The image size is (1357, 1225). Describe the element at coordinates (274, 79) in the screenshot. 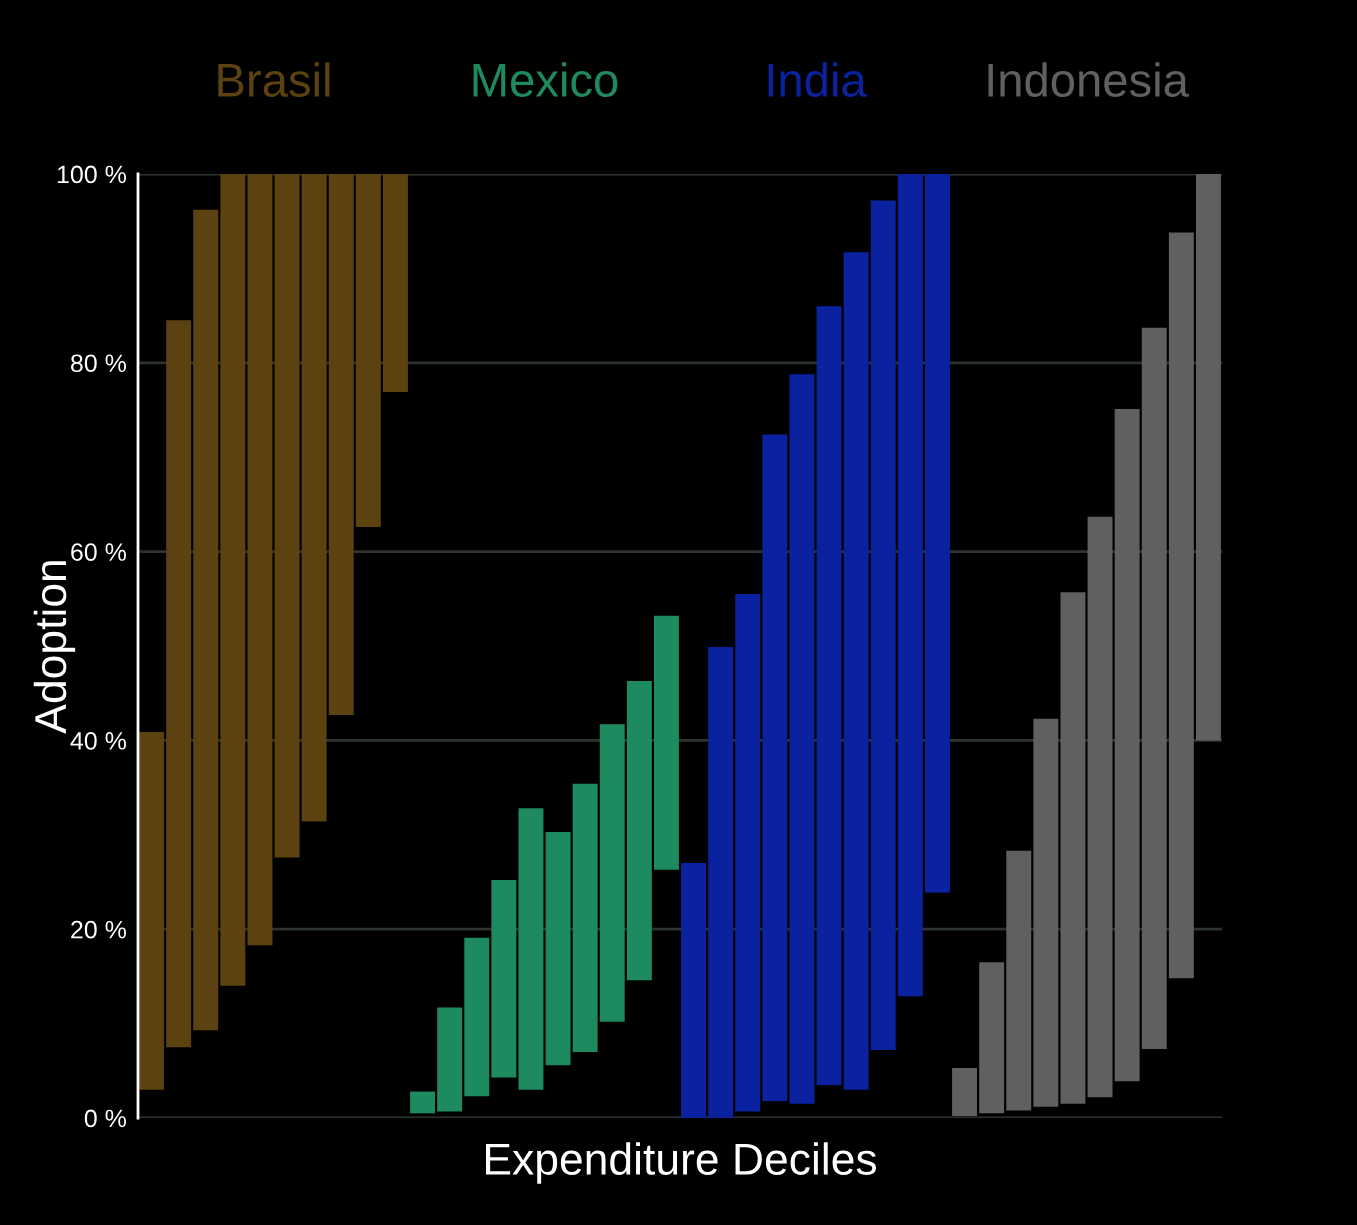

I see `series-label: Brasil` at that location.